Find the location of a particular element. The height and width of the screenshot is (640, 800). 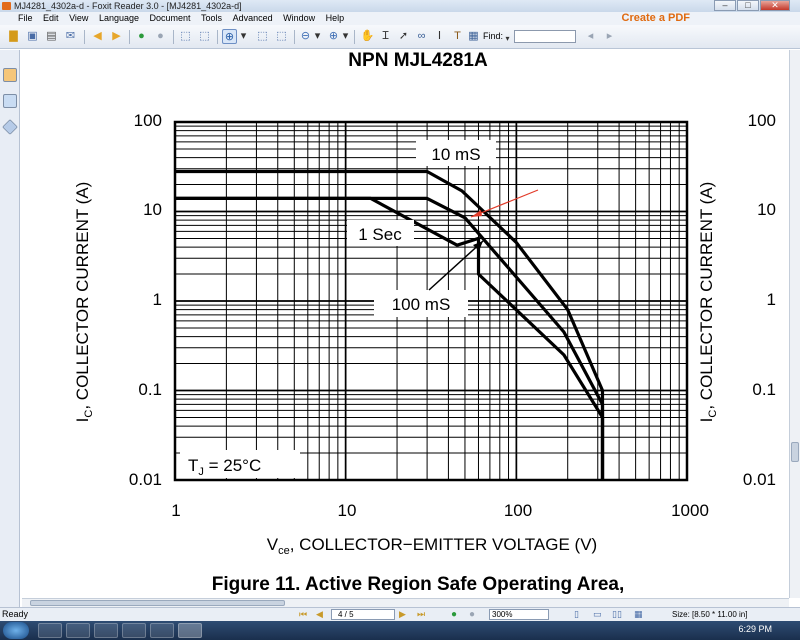

continuous-facing-icon: ▦ is located at coordinates (638, 614).